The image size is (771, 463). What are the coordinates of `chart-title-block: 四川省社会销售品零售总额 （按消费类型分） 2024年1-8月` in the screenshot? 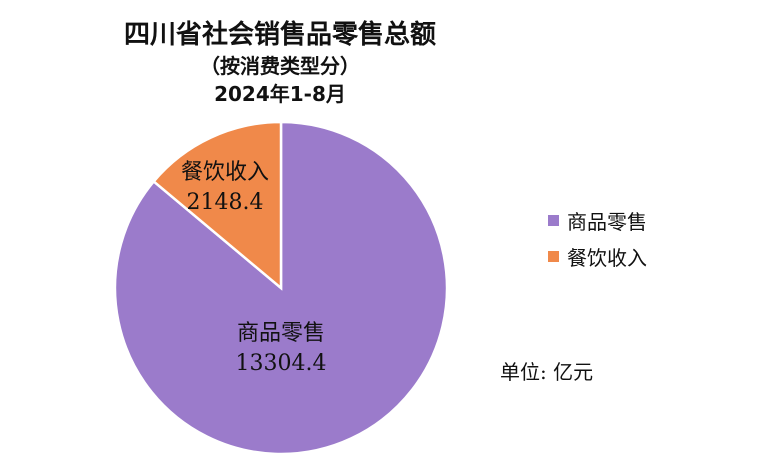 It's located at (280, 63).